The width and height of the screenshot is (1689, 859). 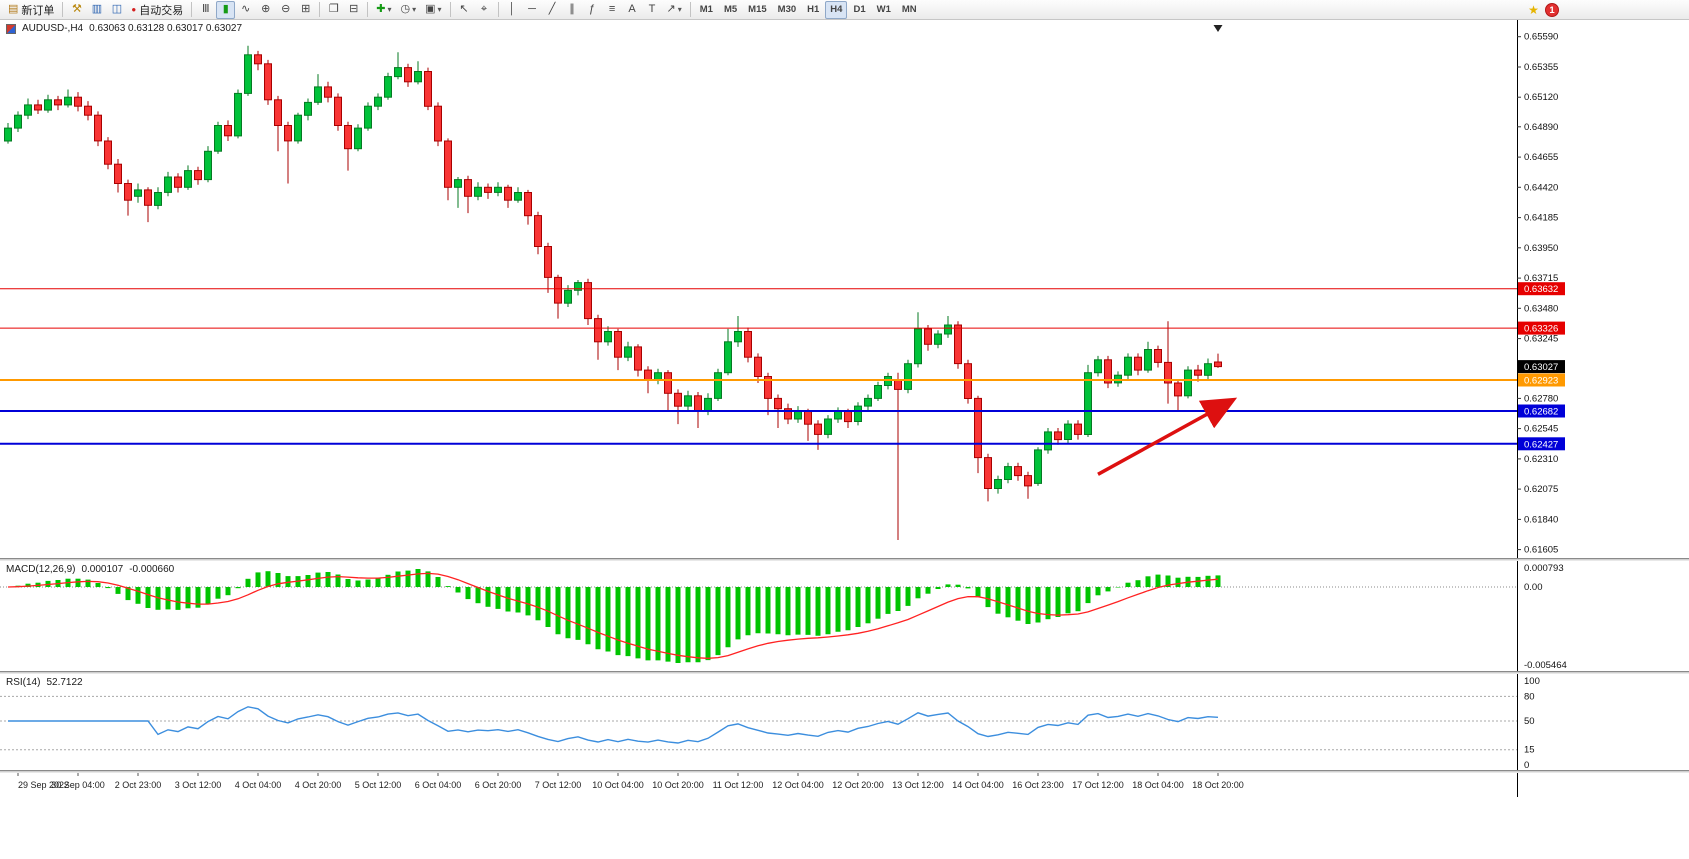 I want to click on time-axis-label: 29 Sep 2022, so click(x=43, y=785).